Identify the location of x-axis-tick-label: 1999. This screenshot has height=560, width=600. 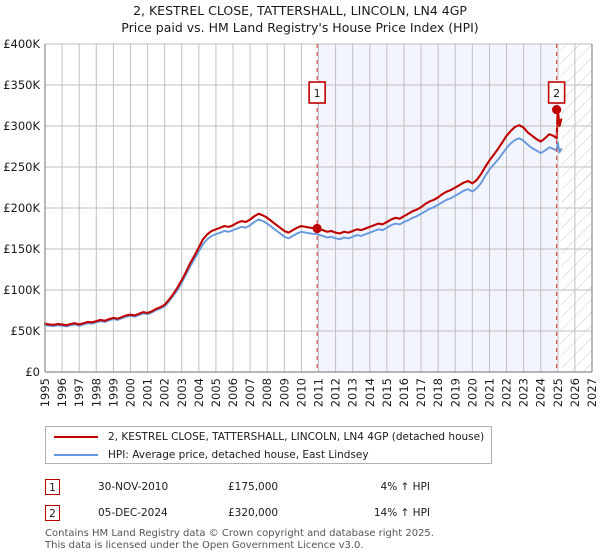
(113, 392).